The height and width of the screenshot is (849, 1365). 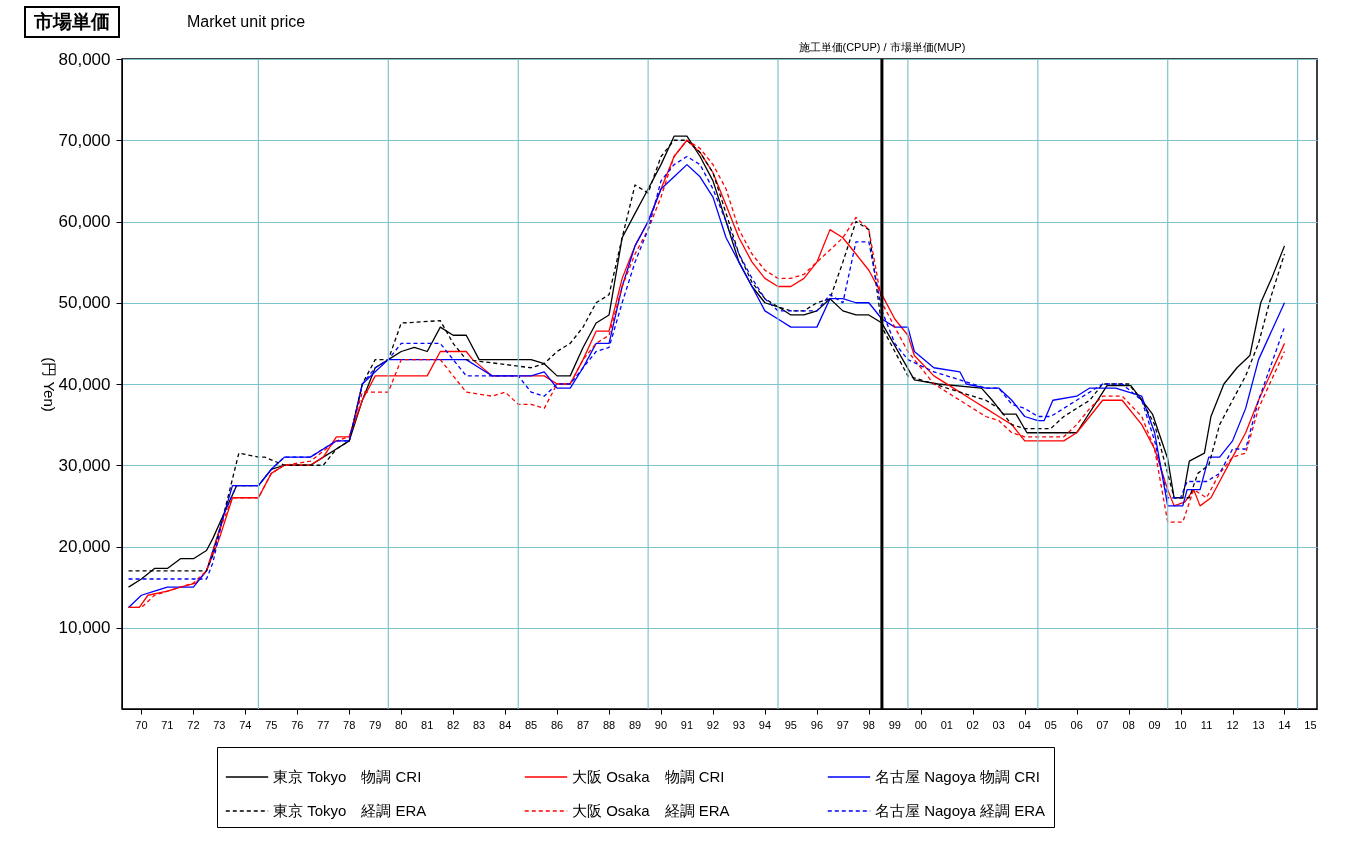 I want to click on x-tick-label: 06, so click(x=1076, y=725).